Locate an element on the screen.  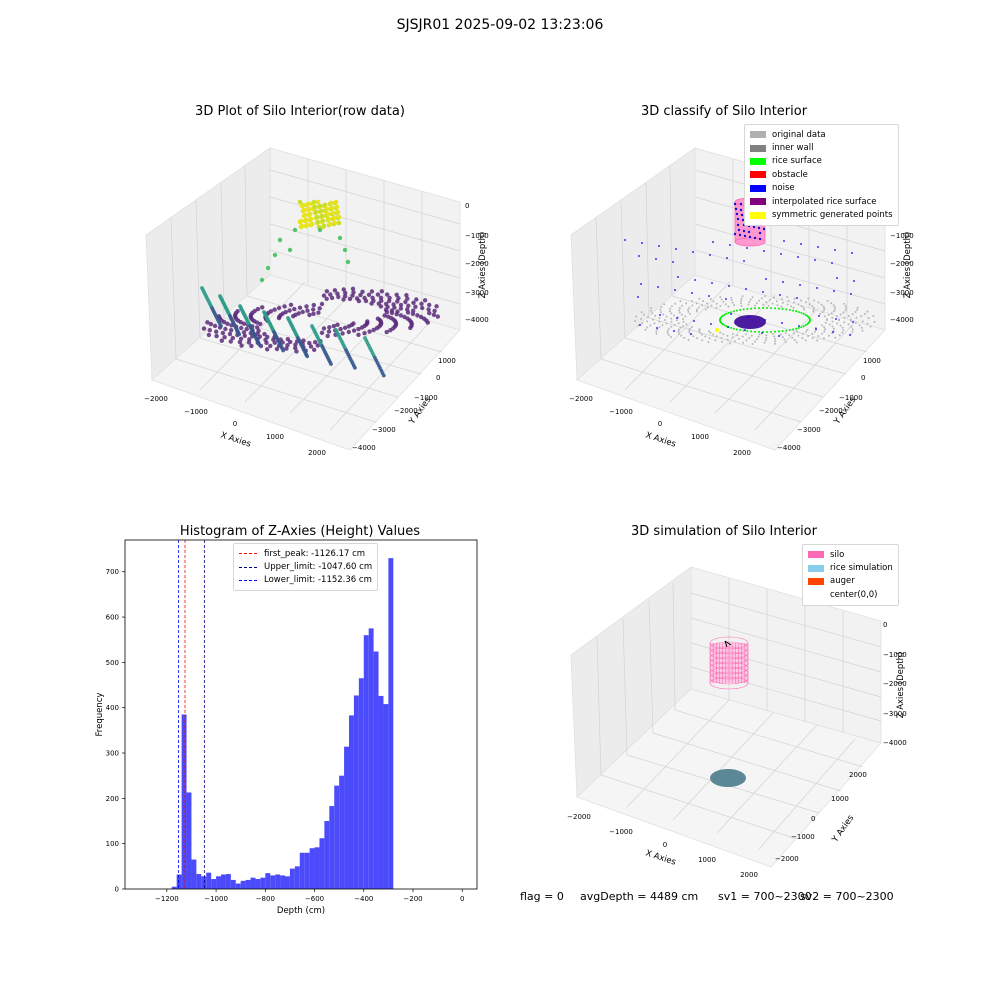
legend-entry: inner wall is located at coordinates (821, 147).